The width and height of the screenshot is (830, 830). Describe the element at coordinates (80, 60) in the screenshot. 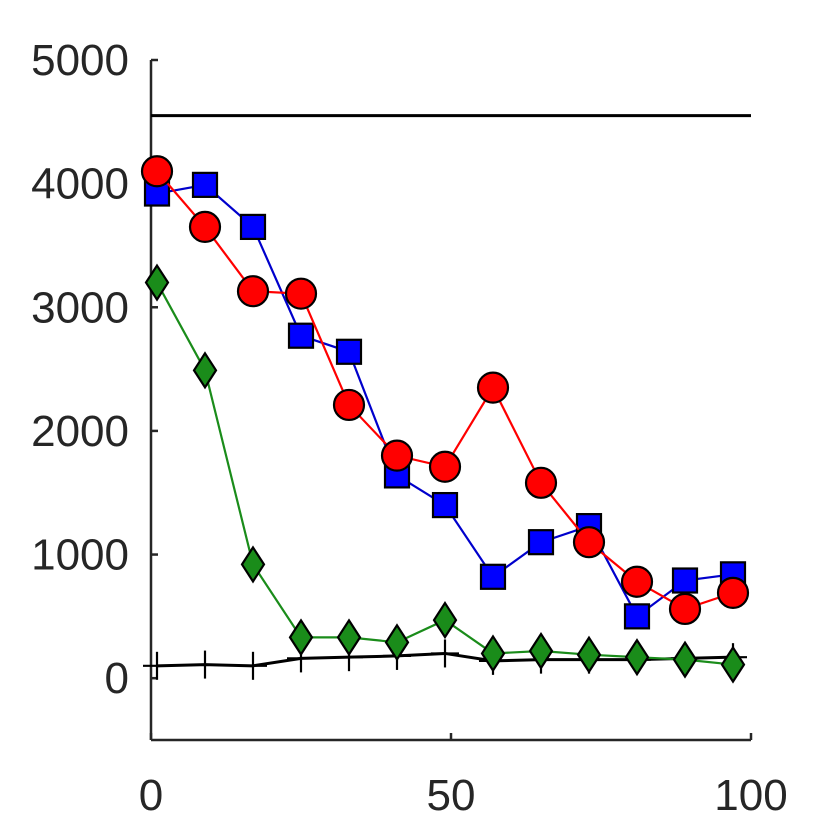

I see `y-tick-label: 5000` at that location.